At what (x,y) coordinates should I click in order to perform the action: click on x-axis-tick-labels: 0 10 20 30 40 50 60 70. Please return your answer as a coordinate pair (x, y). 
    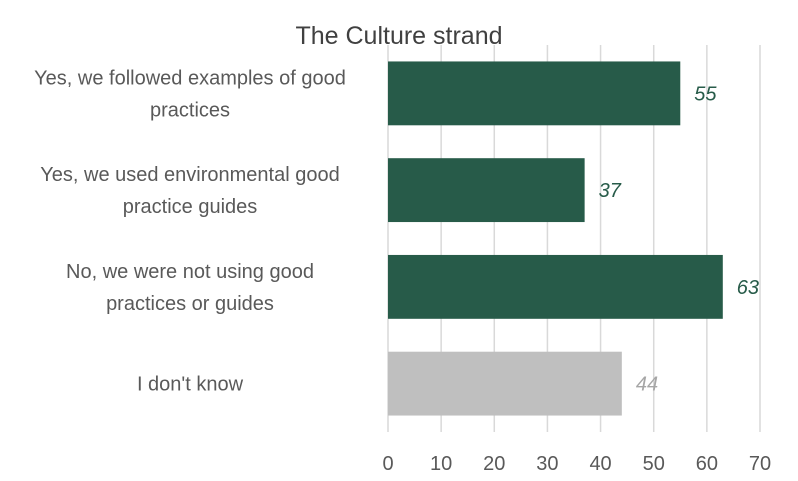
    Looking at the image, I should click on (576, 464).